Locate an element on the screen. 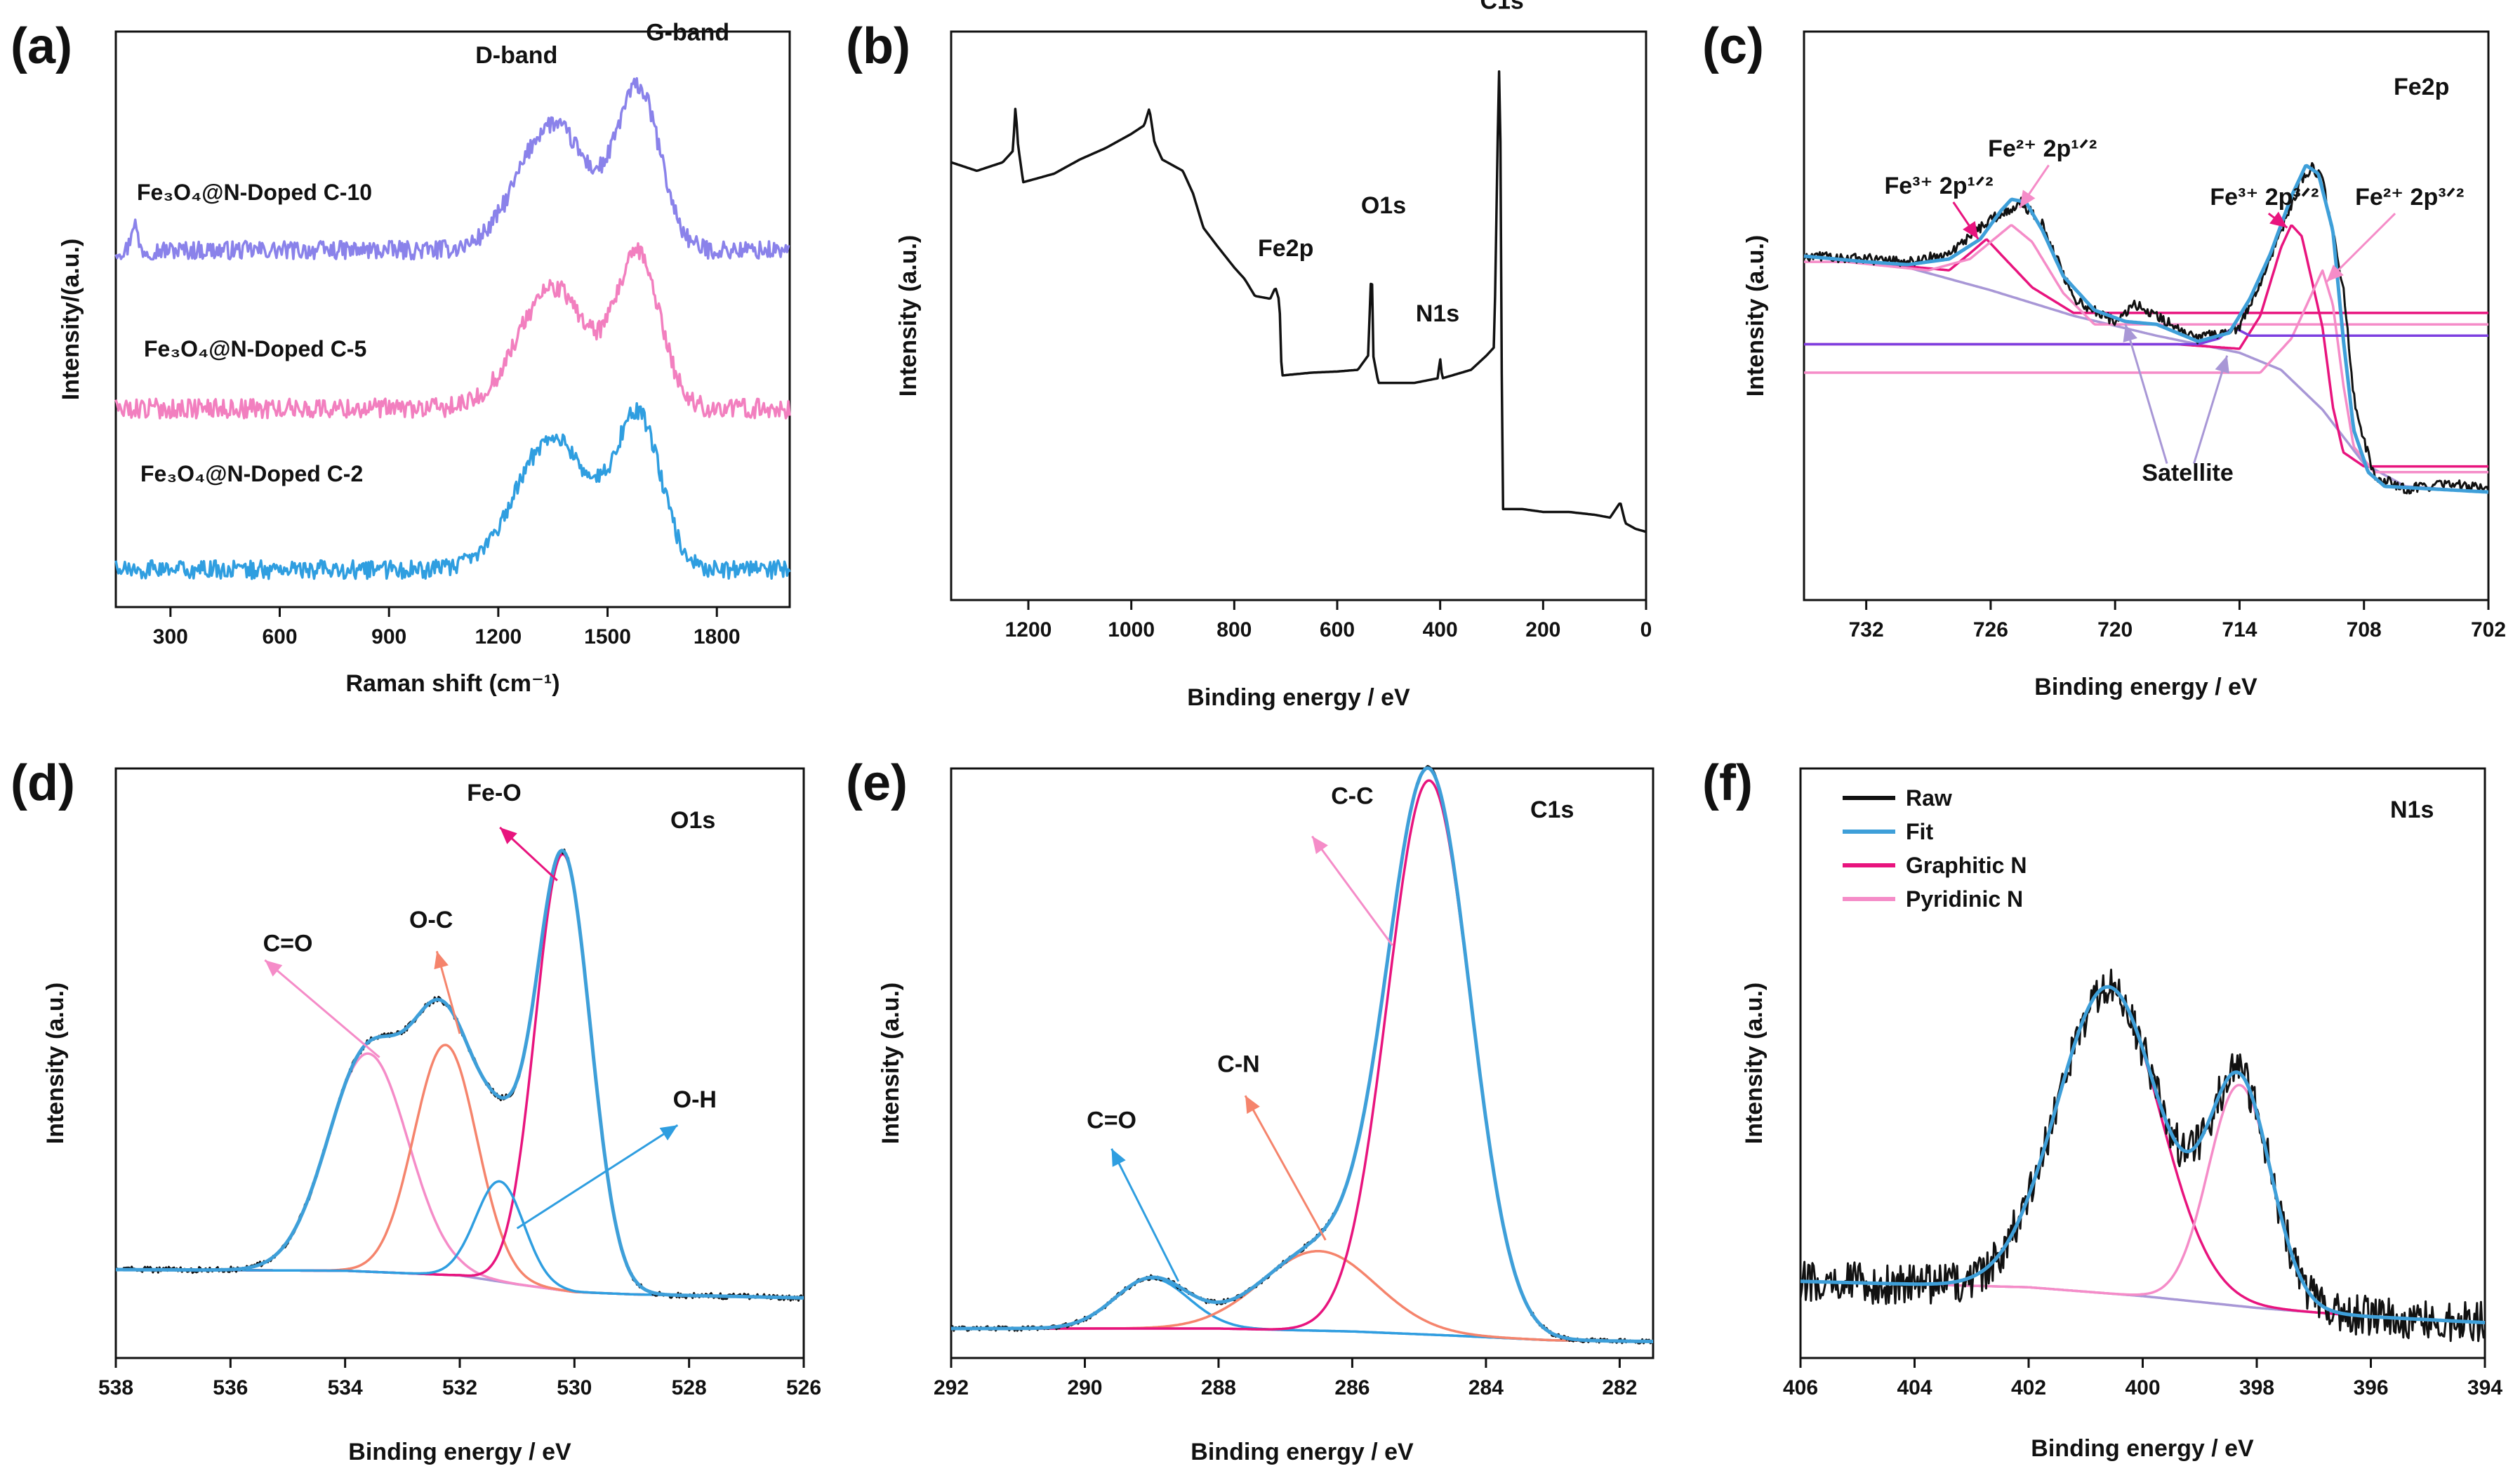  series-line-c-raw is located at coordinates (2146, 328).